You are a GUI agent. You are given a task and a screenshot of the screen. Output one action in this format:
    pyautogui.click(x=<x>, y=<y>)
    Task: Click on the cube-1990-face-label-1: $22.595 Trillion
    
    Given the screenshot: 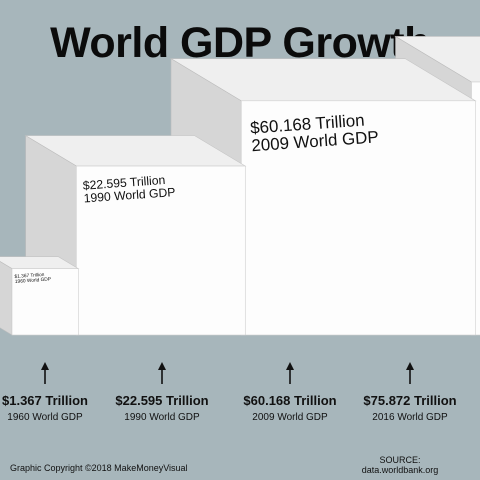 What is the action you would take?
    pyautogui.click(x=123, y=183)
    